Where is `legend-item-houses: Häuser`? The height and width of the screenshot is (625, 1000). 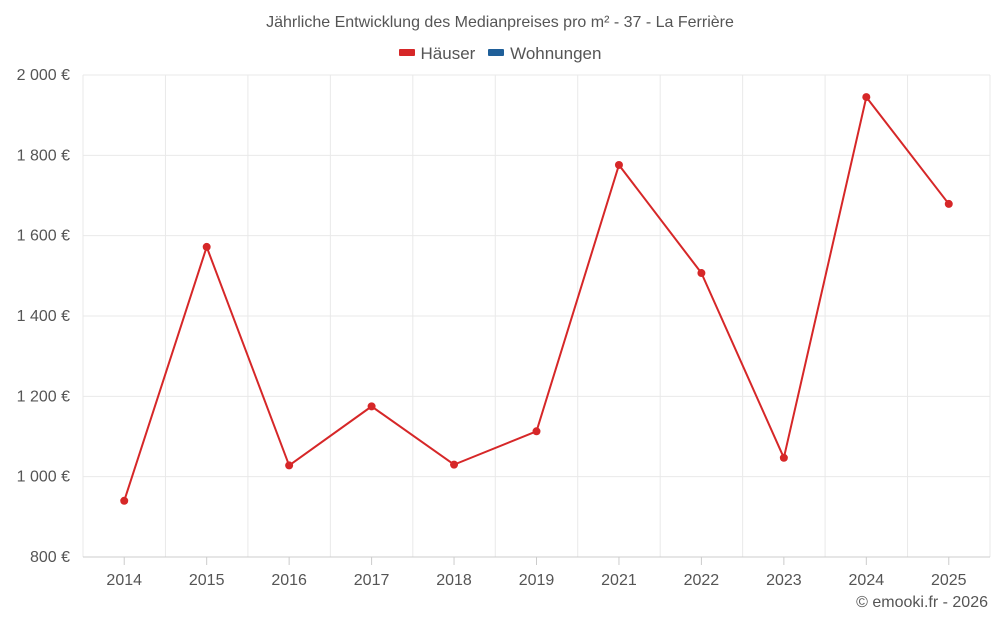 legend-item-houses: Häuser is located at coordinates (437, 54).